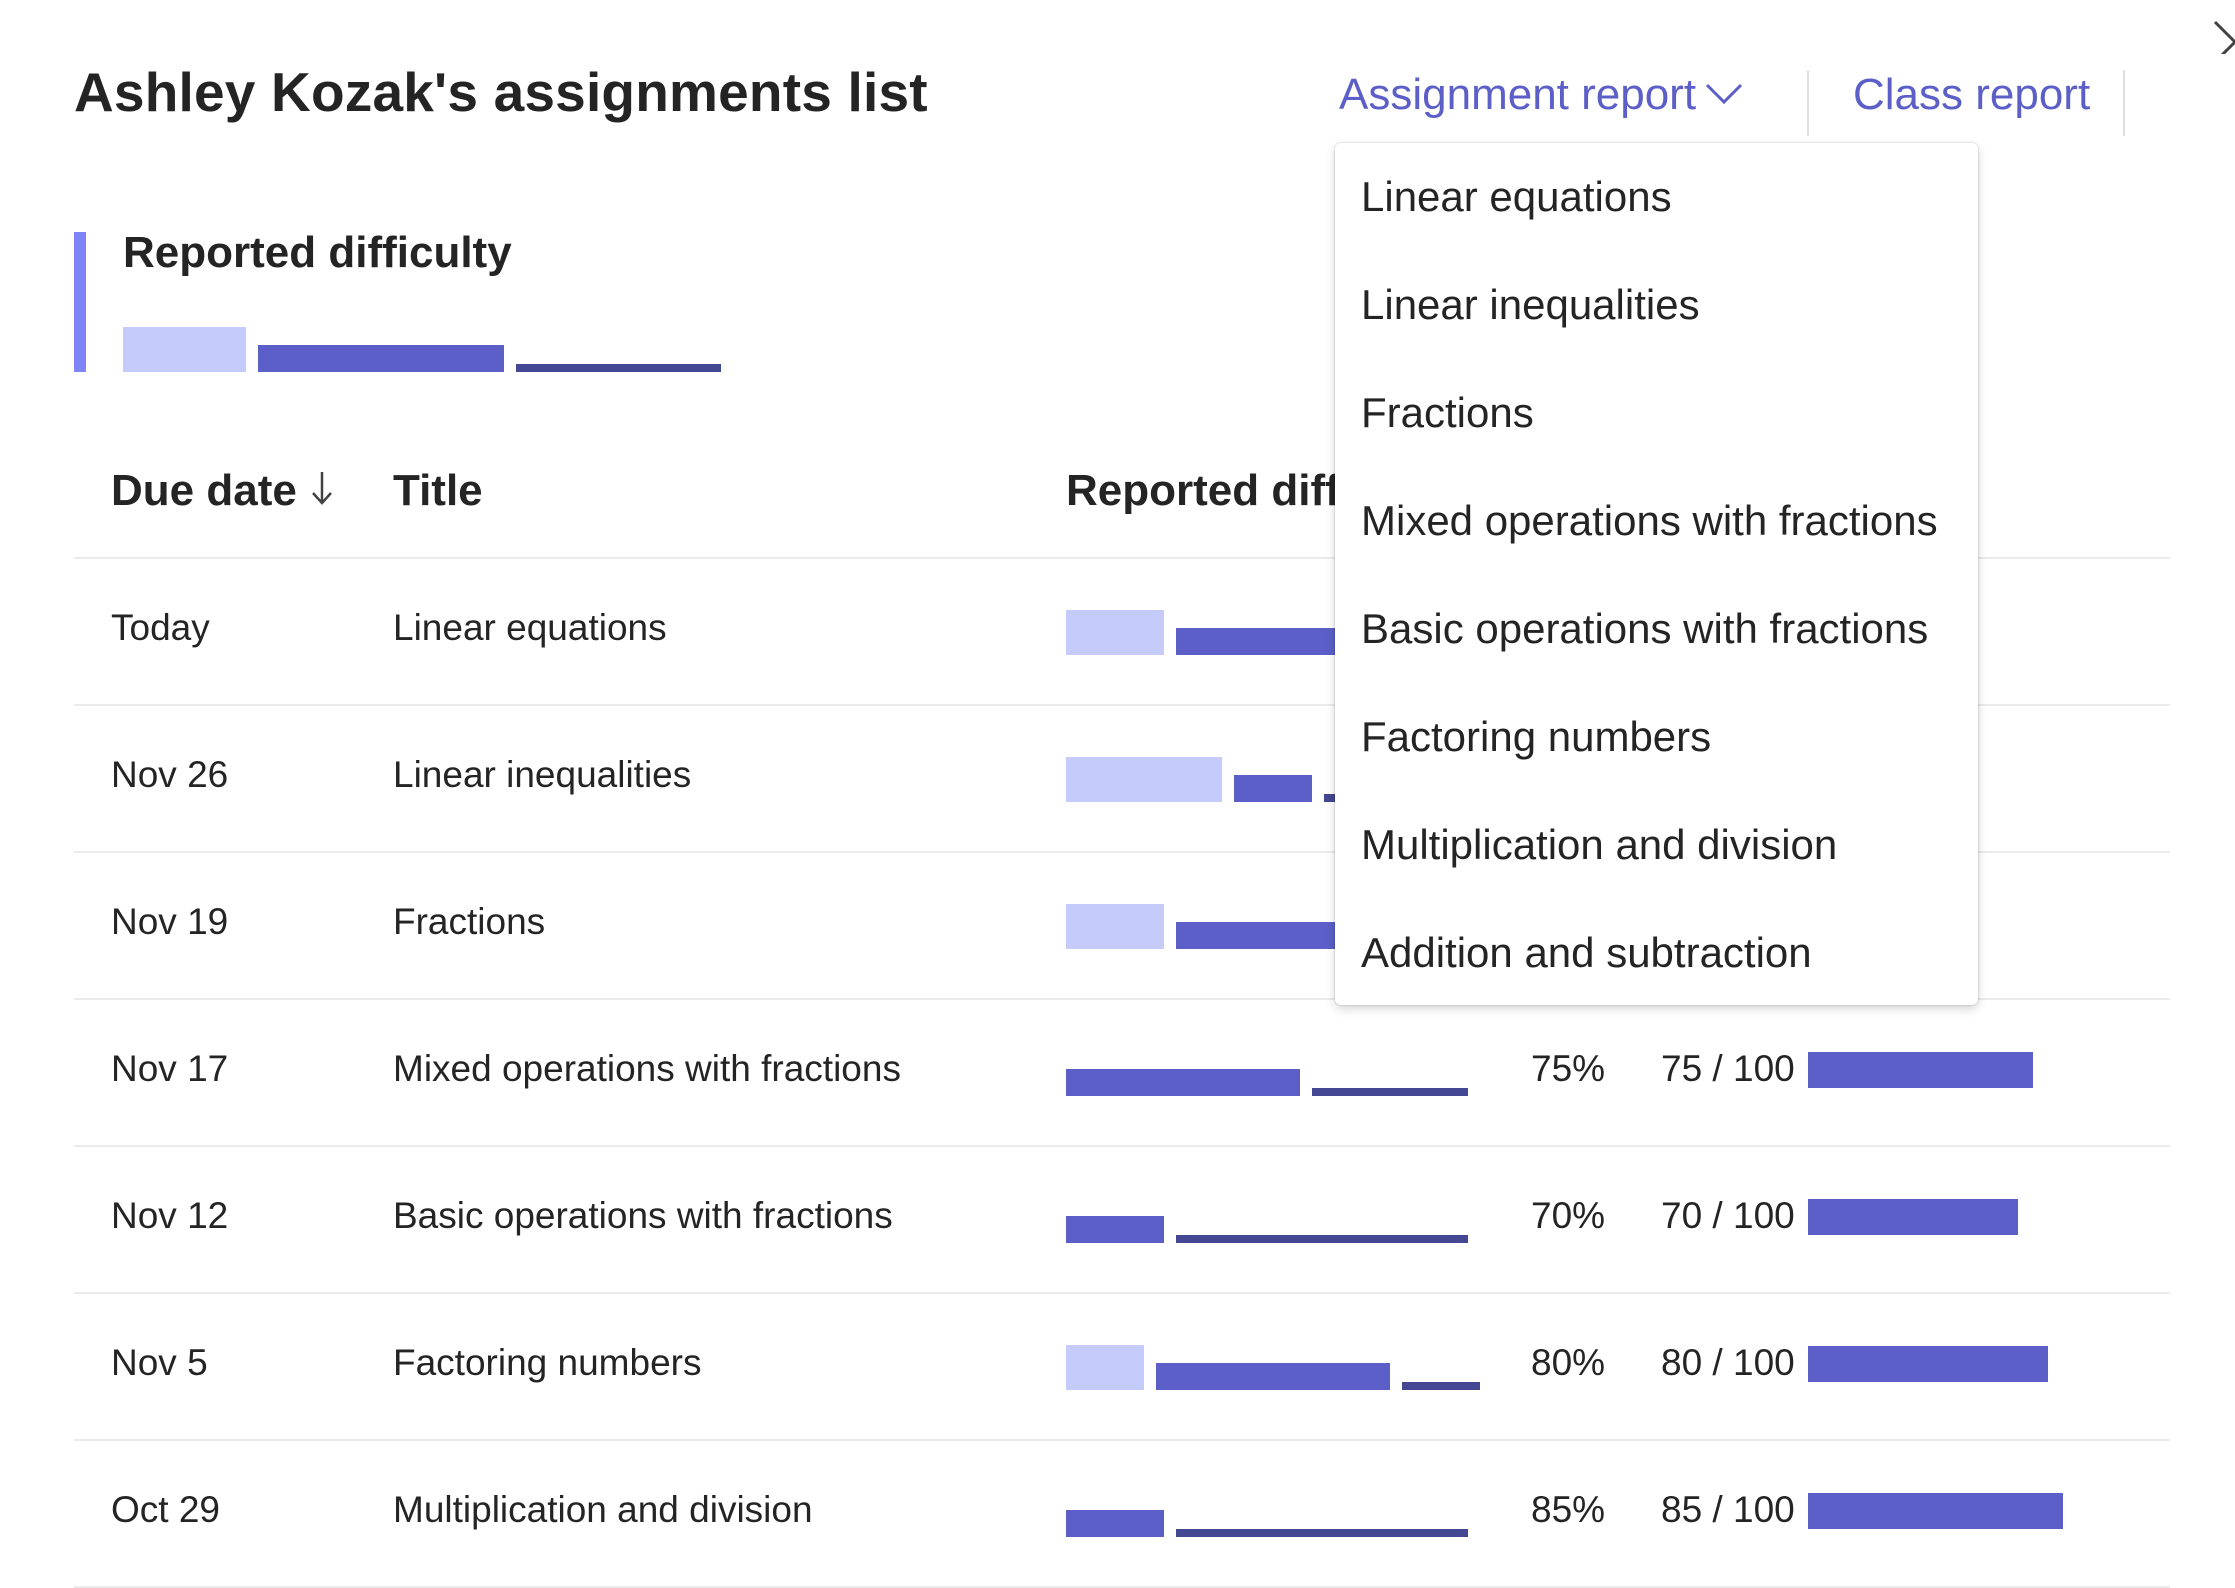 This screenshot has height=1588, width=2235. Describe the element at coordinates (1568, 1215) in the screenshot. I see `percent-cell: 70%` at that location.